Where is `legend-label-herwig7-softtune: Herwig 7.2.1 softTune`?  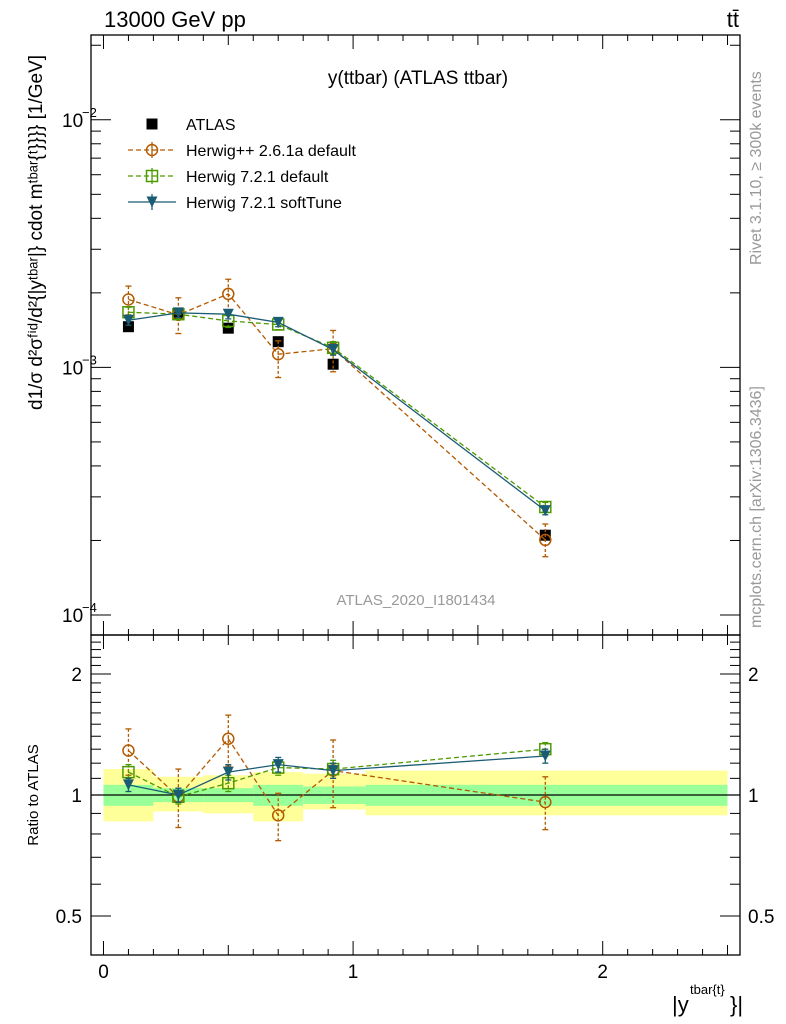 legend-label-herwig7-softtune: Herwig 7.2.1 softTune is located at coordinates (264, 203).